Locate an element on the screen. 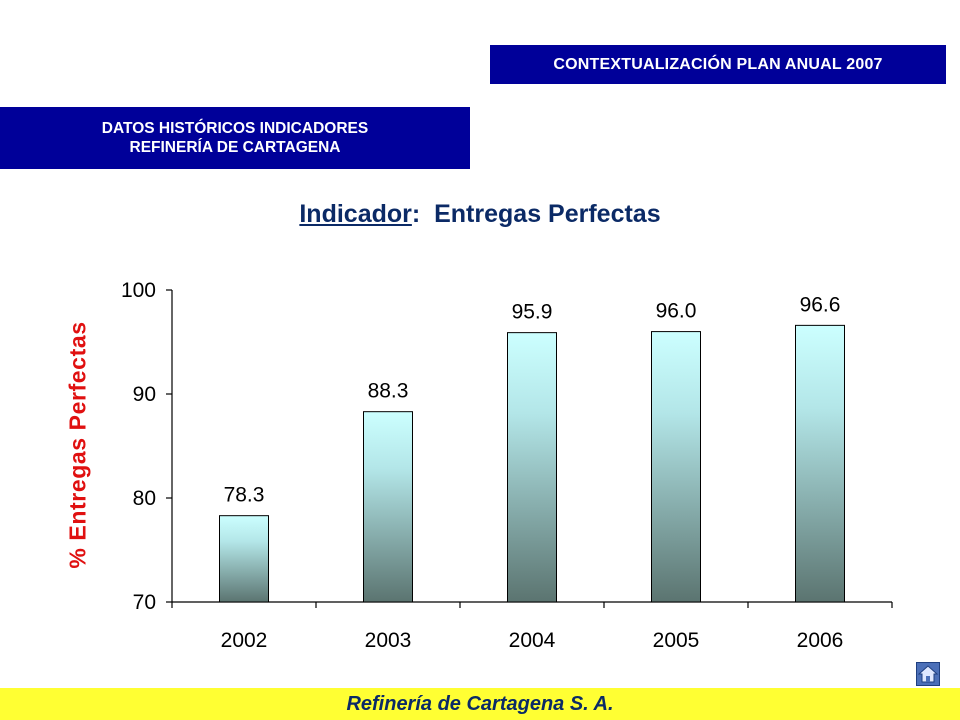 Image resolution: width=960 pixels, height=720 pixels. footer-company: Refinería de Cartagena S. A. is located at coordinates (480, 704).